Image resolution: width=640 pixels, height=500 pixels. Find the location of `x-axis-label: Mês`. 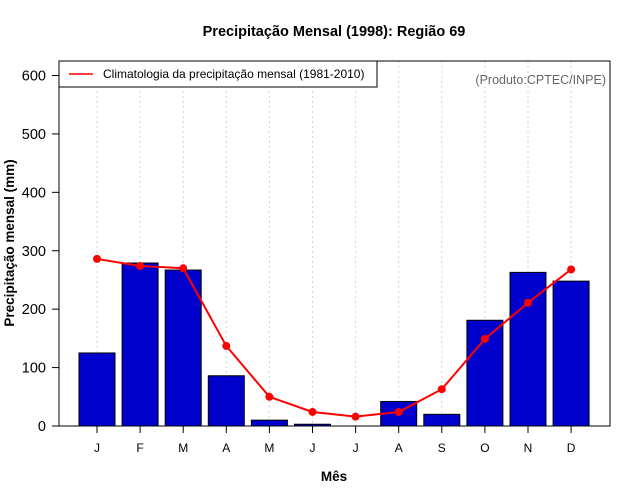

x-axis-label: Mês is located at coordinates (334, 476).